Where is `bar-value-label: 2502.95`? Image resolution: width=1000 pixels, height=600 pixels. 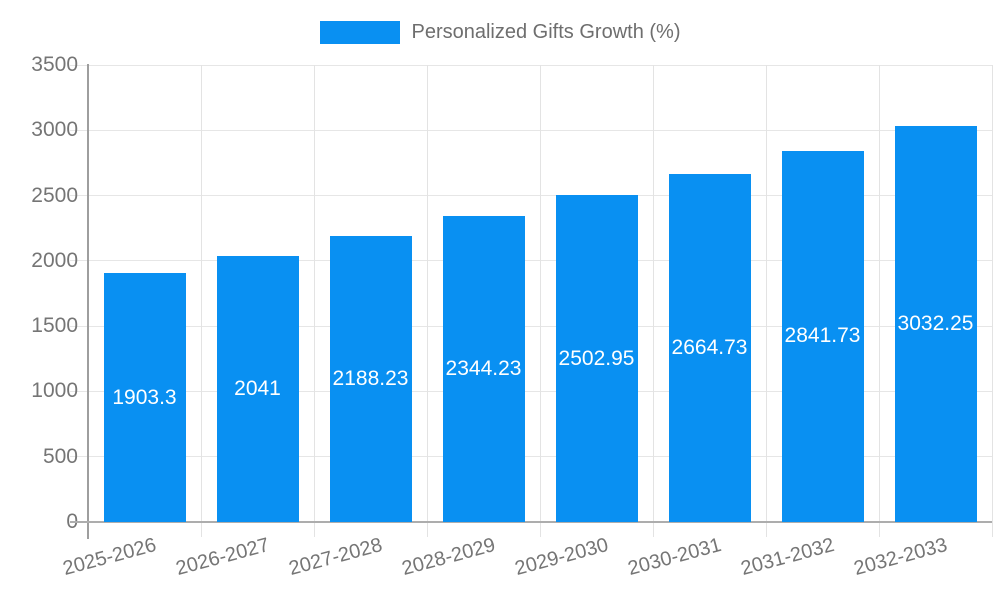 bar-value-label: 2502.95 is located at coordinates (596, 358).